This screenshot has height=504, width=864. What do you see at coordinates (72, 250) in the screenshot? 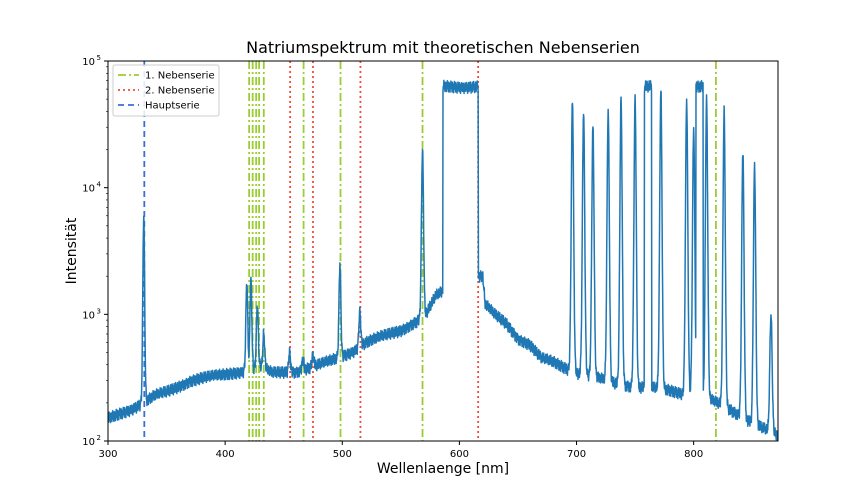
I see `y-axis-label: Intensität` at bounding box center [72, 250].